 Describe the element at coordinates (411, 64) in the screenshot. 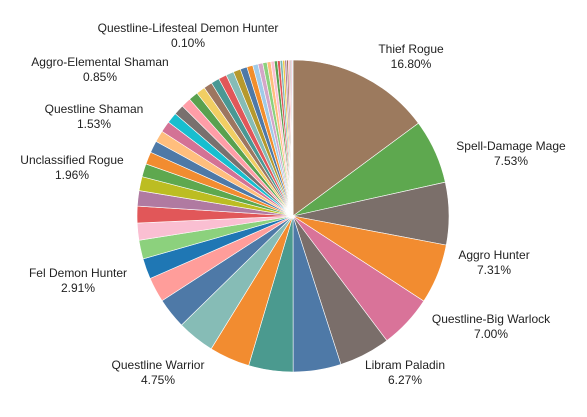

I see `slice-value-label-thief-rogue: 16.80%` at that location.